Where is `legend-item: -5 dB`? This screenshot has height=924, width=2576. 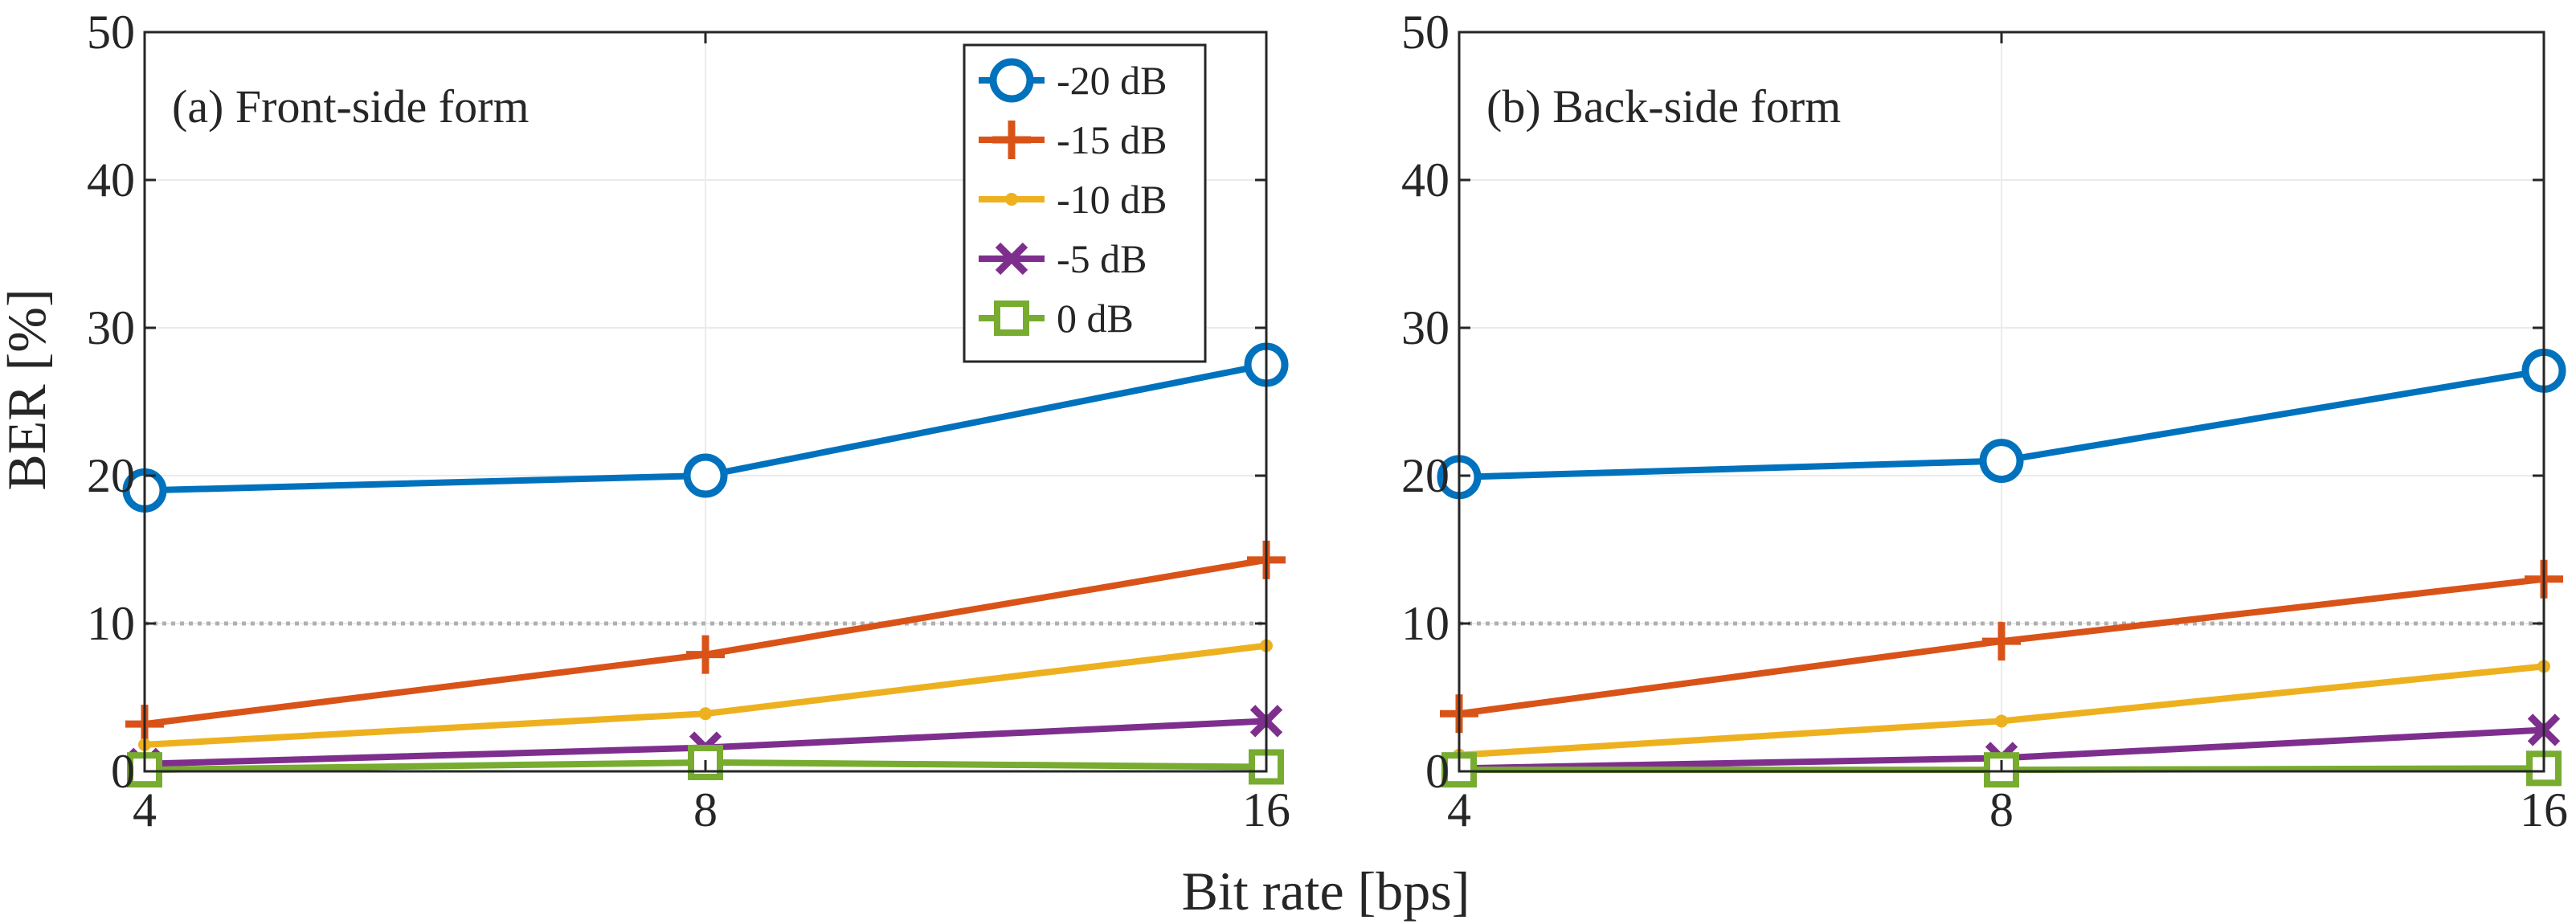
legend-item: -5 dB is located at coordinates (1063, 258).